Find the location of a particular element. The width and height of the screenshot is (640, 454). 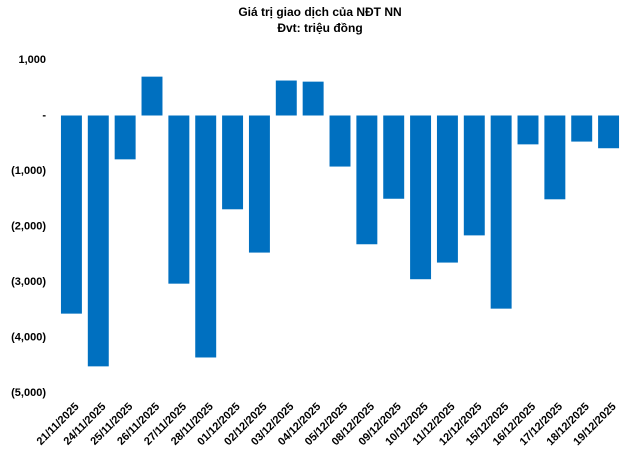

chart-title: Giá trị giao dịch của NĐT NN is located at coordinates (319, 12).